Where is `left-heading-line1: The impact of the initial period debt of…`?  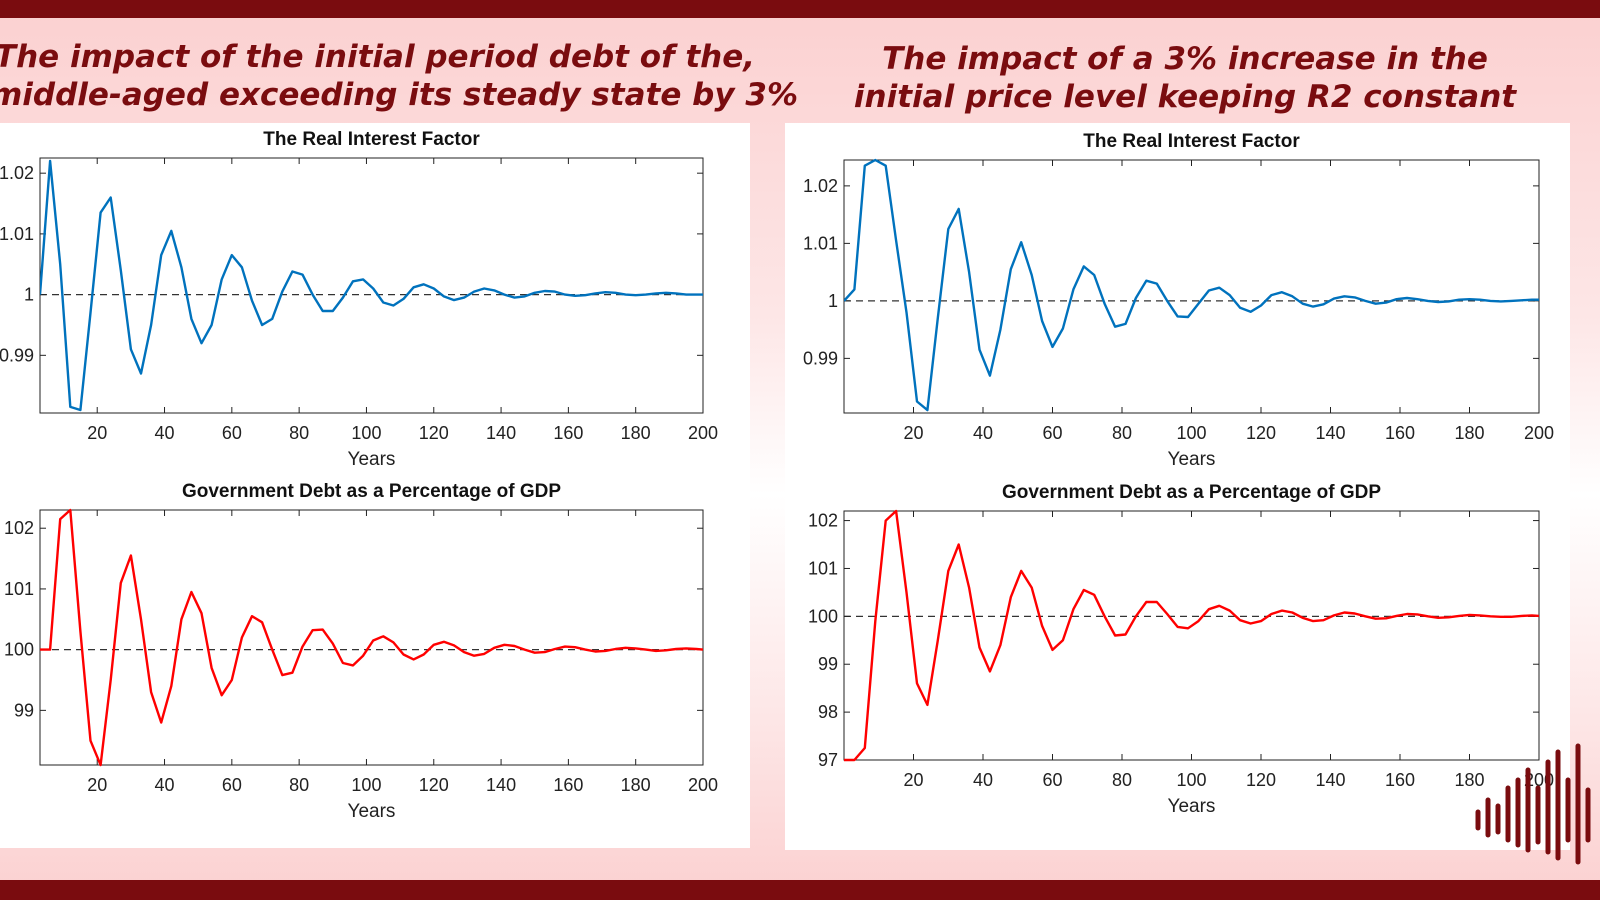
left-heading-line1: The impact of the initial period debt of… is located at coordinates (378, 57).